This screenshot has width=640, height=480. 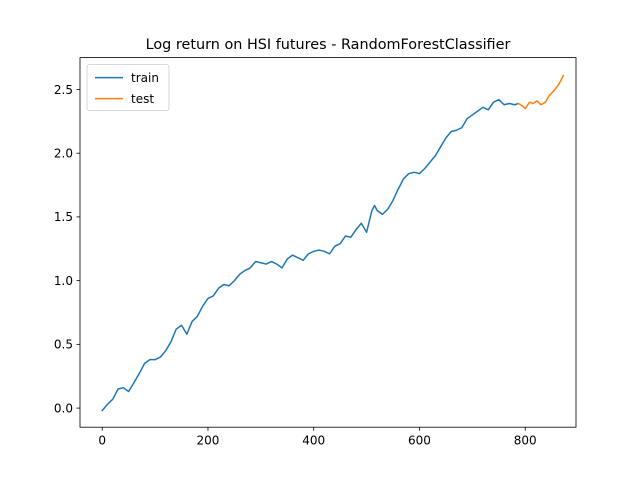 What do you see at coordinates (102, 441) in the screenshot?
I see `x-tick-label: 0` at bounding box center [102, 441].